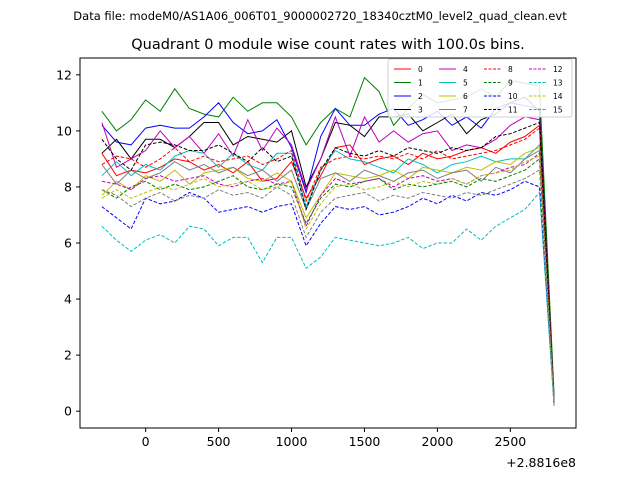 The width and height of the screenshot is (640, 480). I want to click on legend-label-10: 10, so click(513, 96).